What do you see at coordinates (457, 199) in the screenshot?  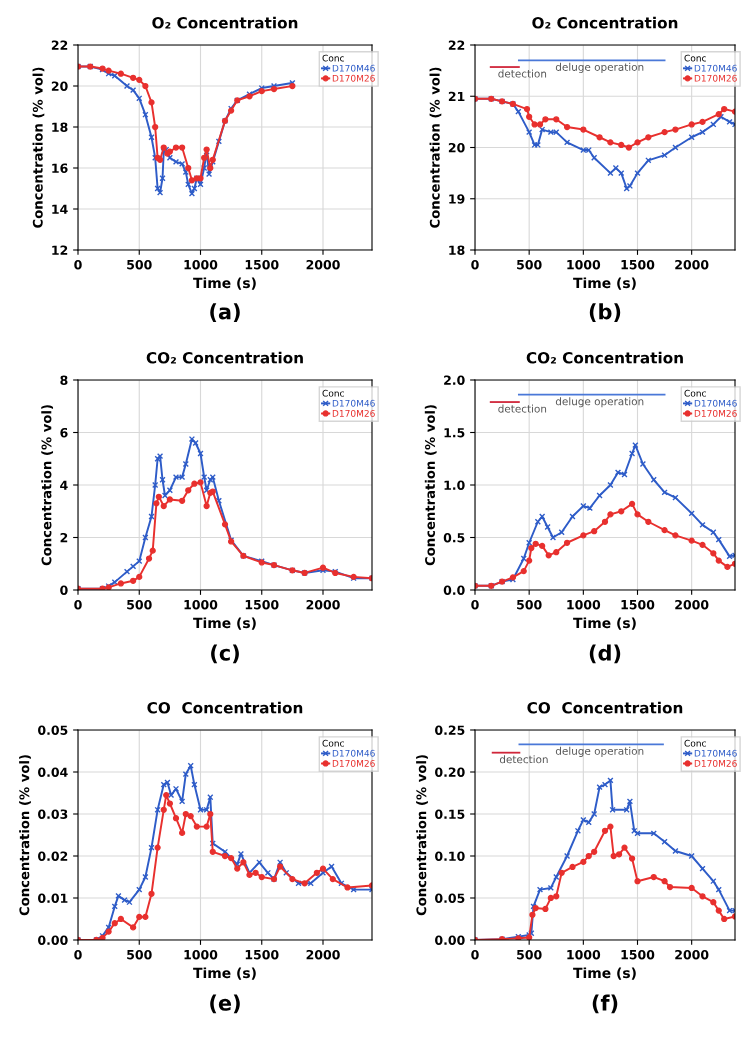 I see `y-tick-label: 19` at bounding box center [457, 199].